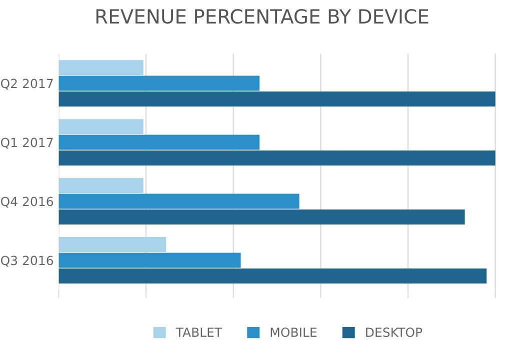 The height and width of the screenshot is (347, 524). Describe the element at coordinates (293, 333) in the screenshot. I see `legend-label: MOBILE` at that location.